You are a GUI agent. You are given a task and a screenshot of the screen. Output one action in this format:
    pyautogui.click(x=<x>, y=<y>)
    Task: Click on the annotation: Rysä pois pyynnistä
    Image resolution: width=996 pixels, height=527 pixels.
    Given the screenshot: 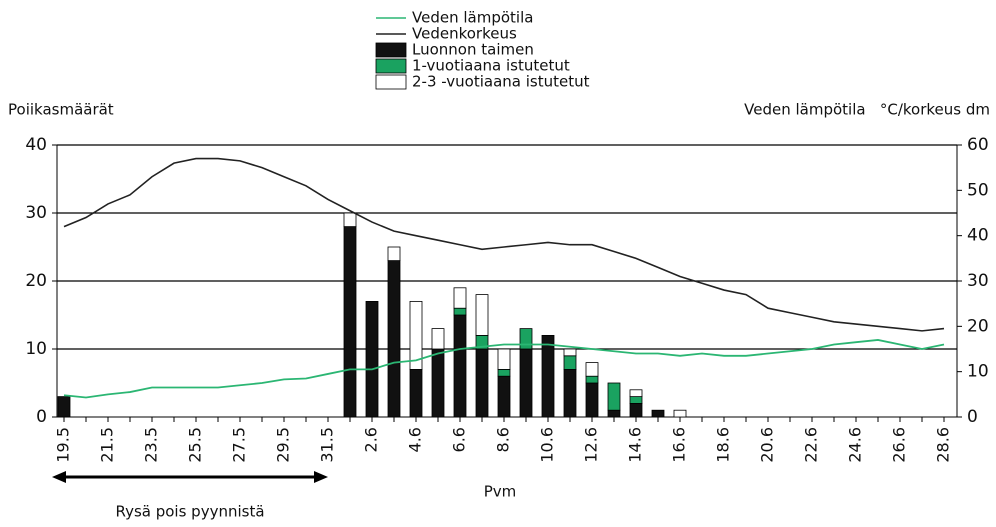 What is the action you would take?
    pyautogui.click(x=189, y=512)
    